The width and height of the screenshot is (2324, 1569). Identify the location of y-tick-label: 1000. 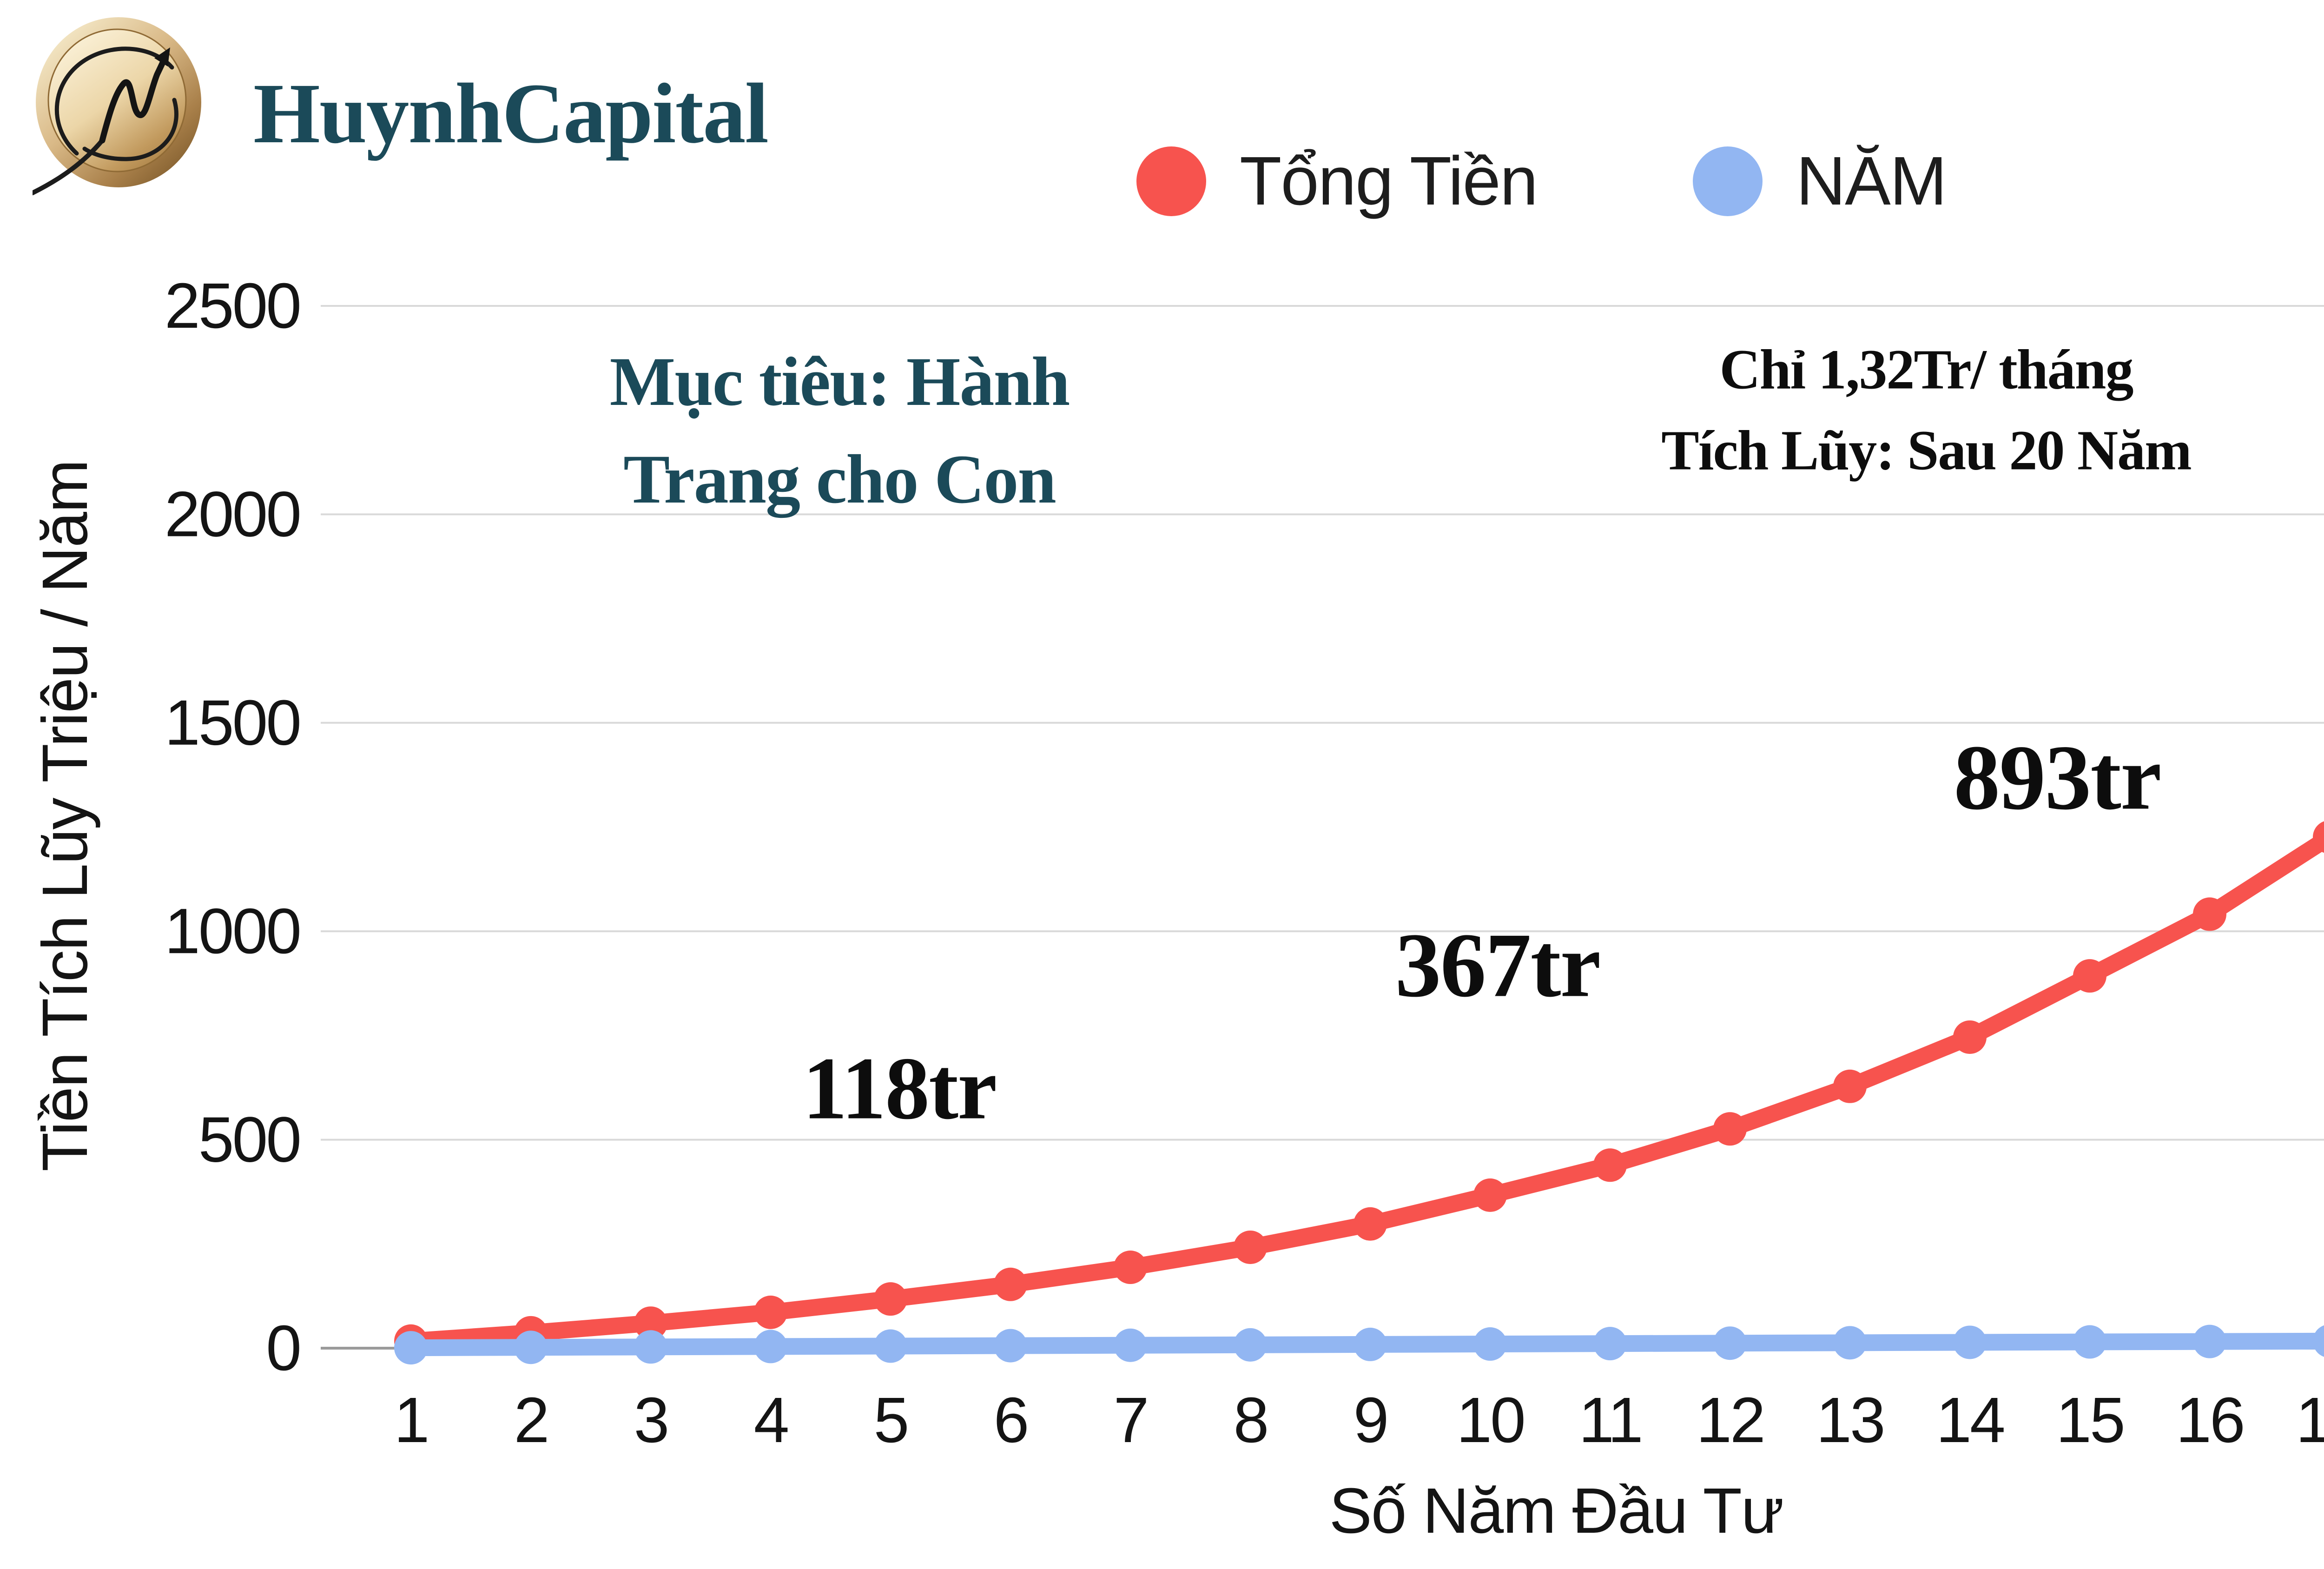
(232, 931).